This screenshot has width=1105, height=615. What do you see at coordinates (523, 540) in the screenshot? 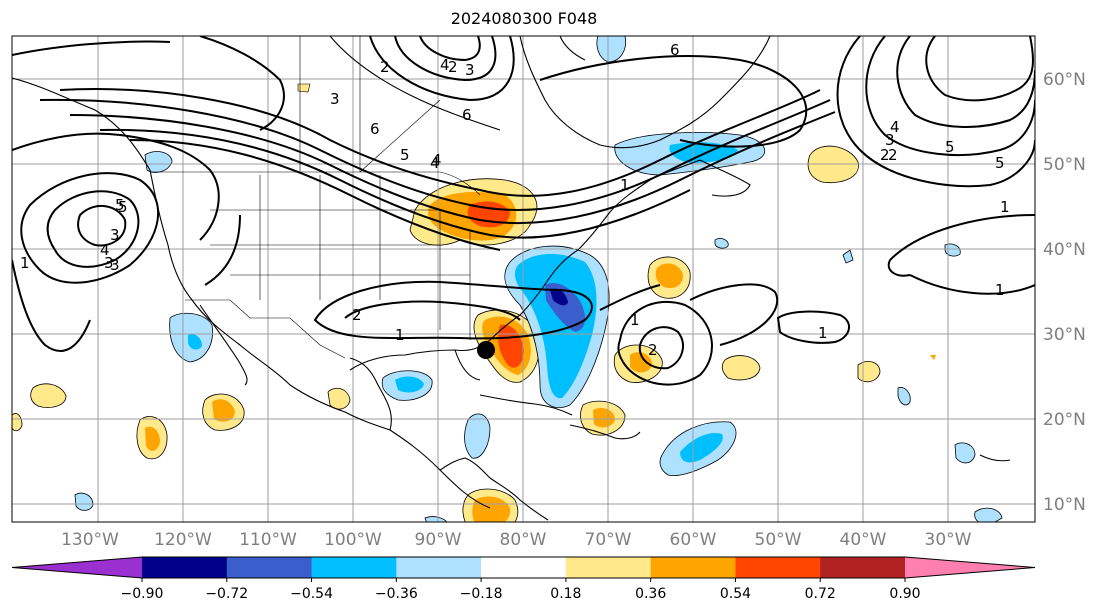
I see `svg-text: 80°W` at bounding box center [523, 540].